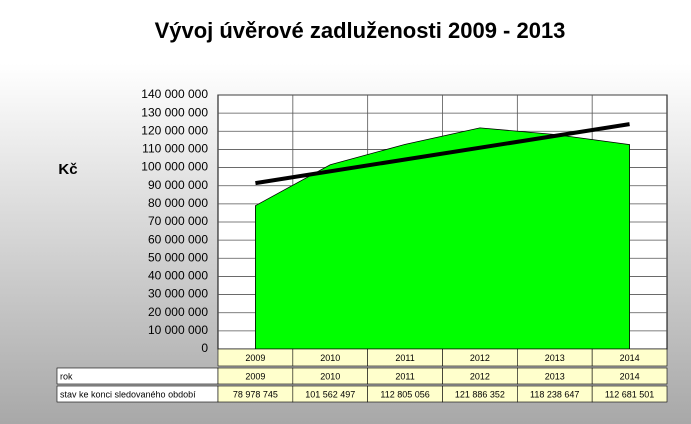 The width and height of the screenshot is (691, 424). I want to click on x-tick-label: 2013, so click(555, 358).